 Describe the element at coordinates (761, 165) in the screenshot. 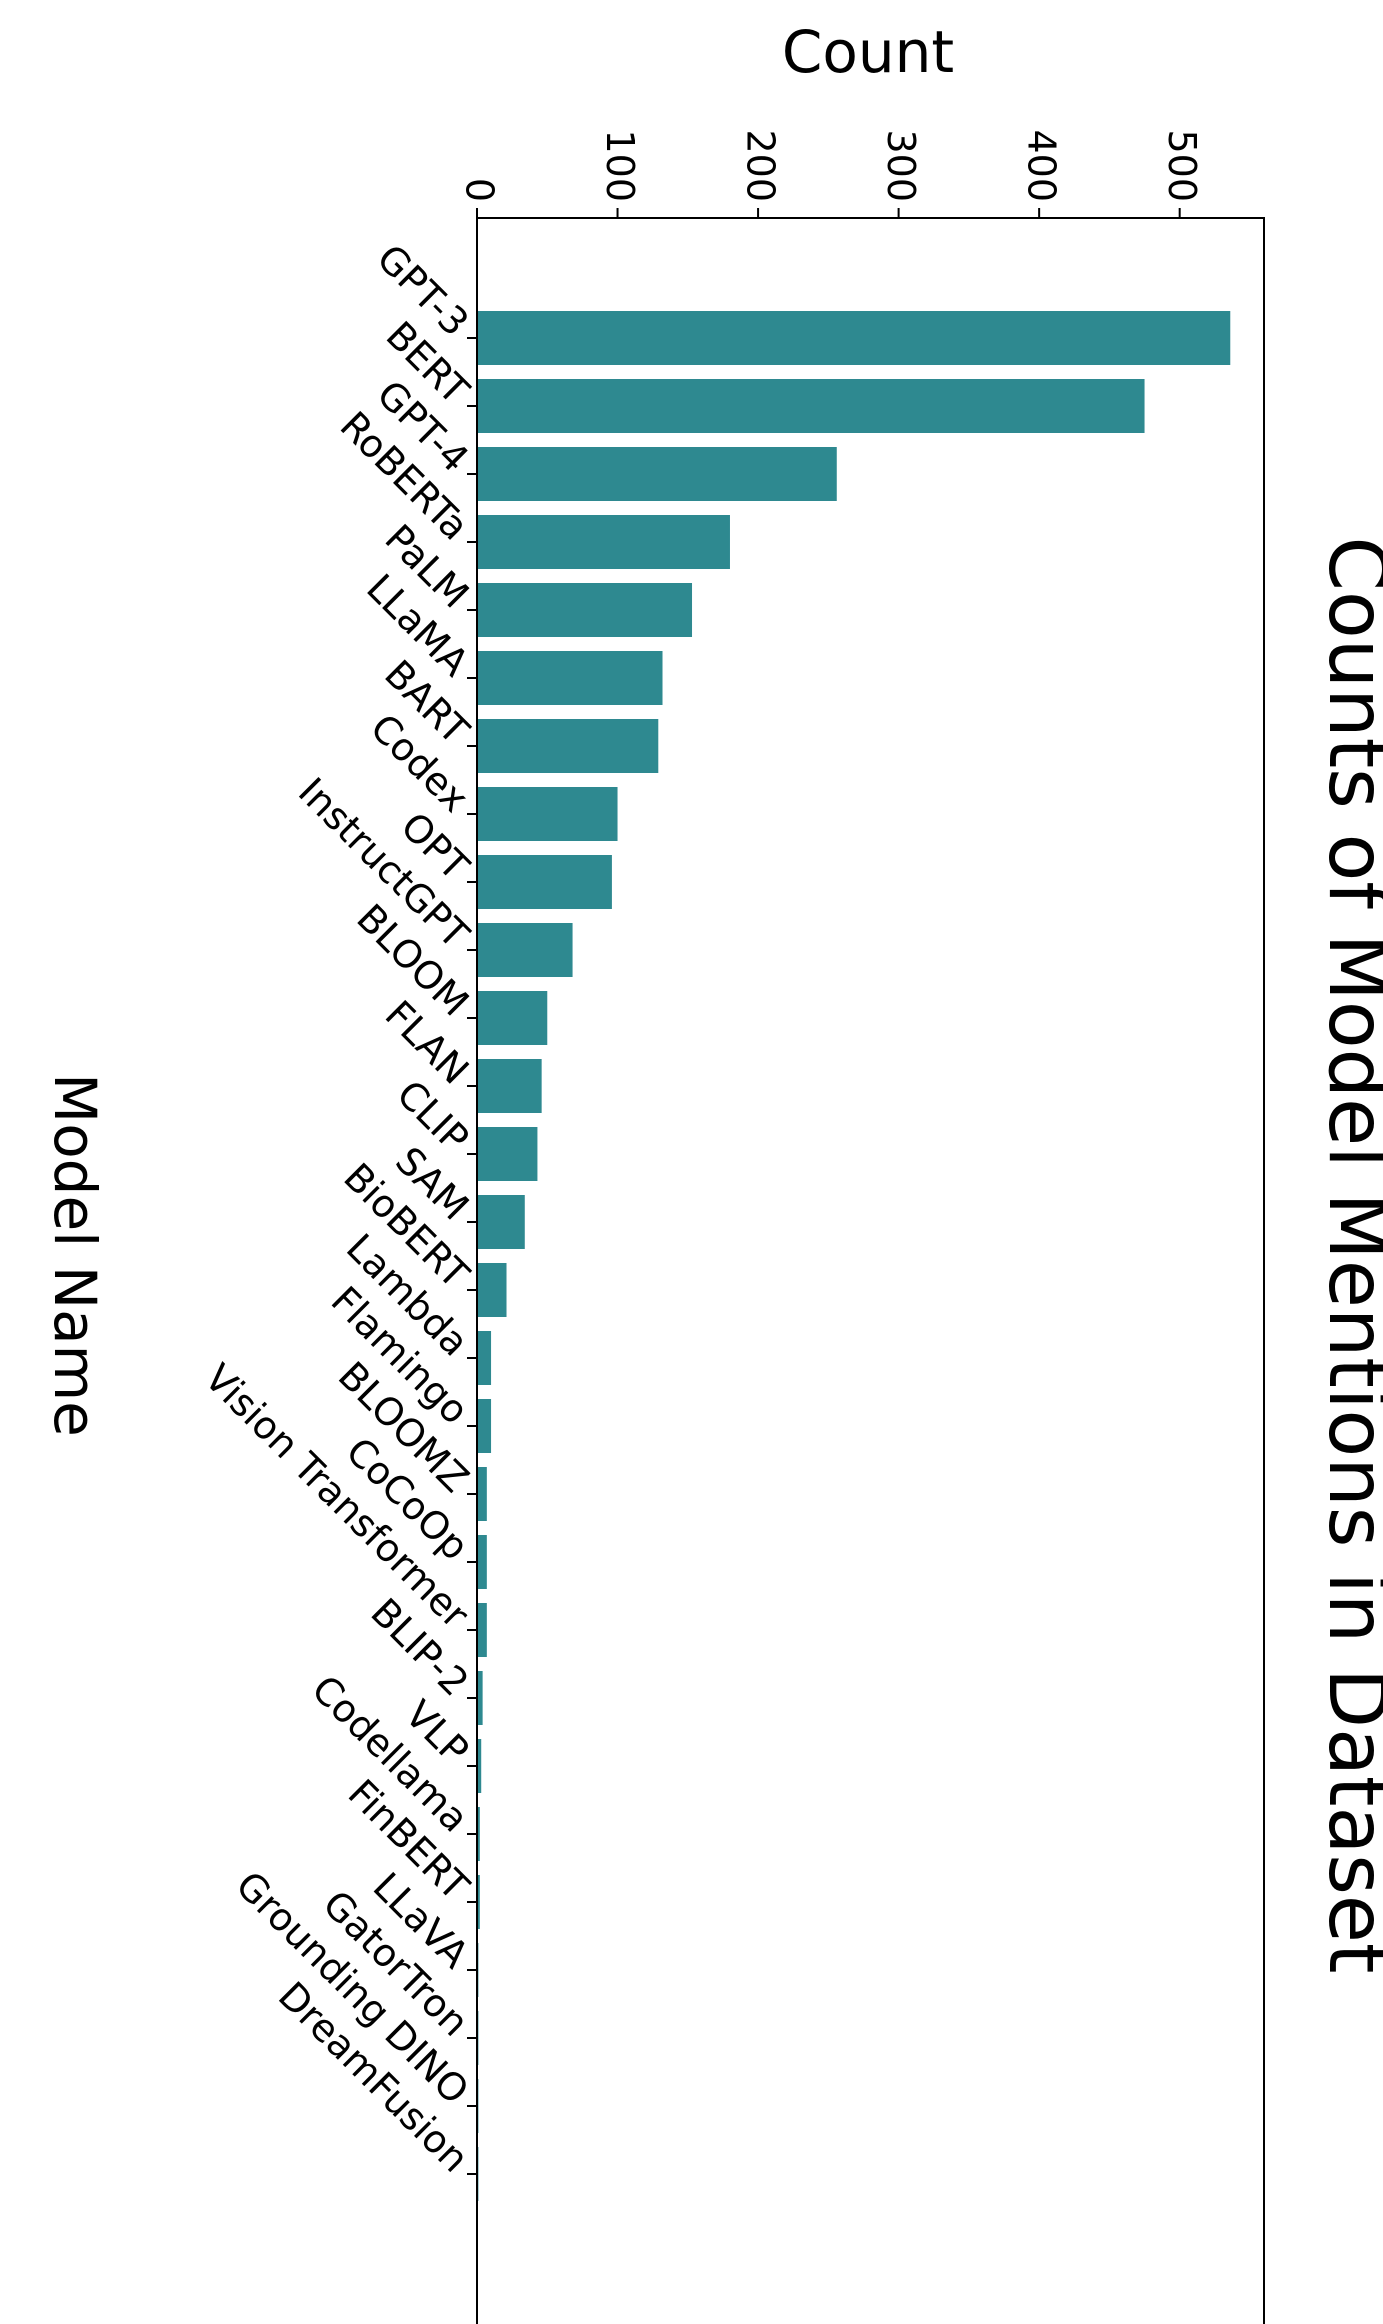

I see `x-tick-label: 200` at that location.